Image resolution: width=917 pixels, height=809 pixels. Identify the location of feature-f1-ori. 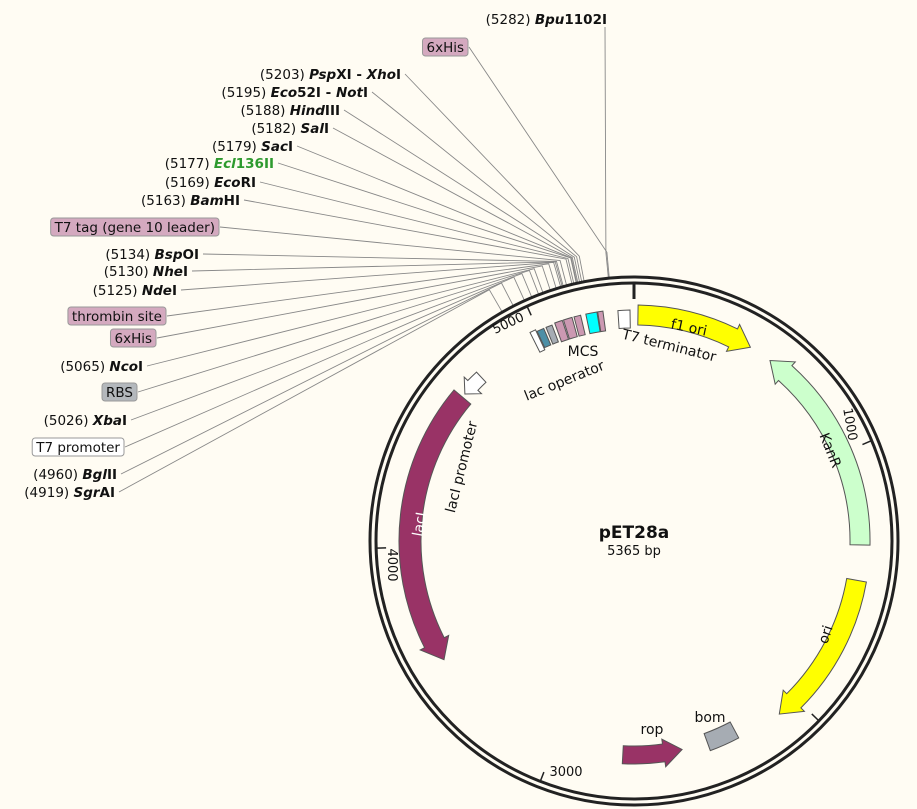
(694, 328).